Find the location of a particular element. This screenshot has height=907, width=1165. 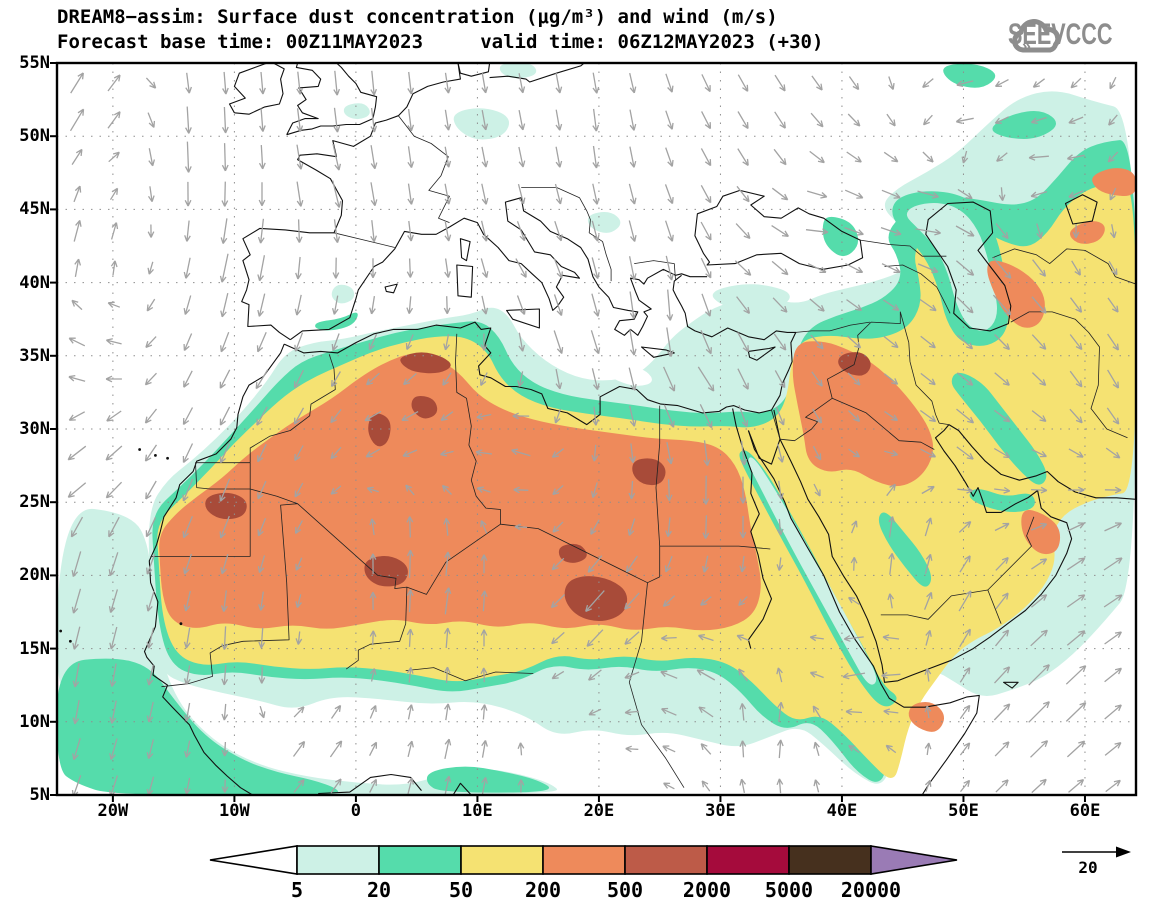

dust-region-germany-cyan-patch is located at coordinates (481, 124).